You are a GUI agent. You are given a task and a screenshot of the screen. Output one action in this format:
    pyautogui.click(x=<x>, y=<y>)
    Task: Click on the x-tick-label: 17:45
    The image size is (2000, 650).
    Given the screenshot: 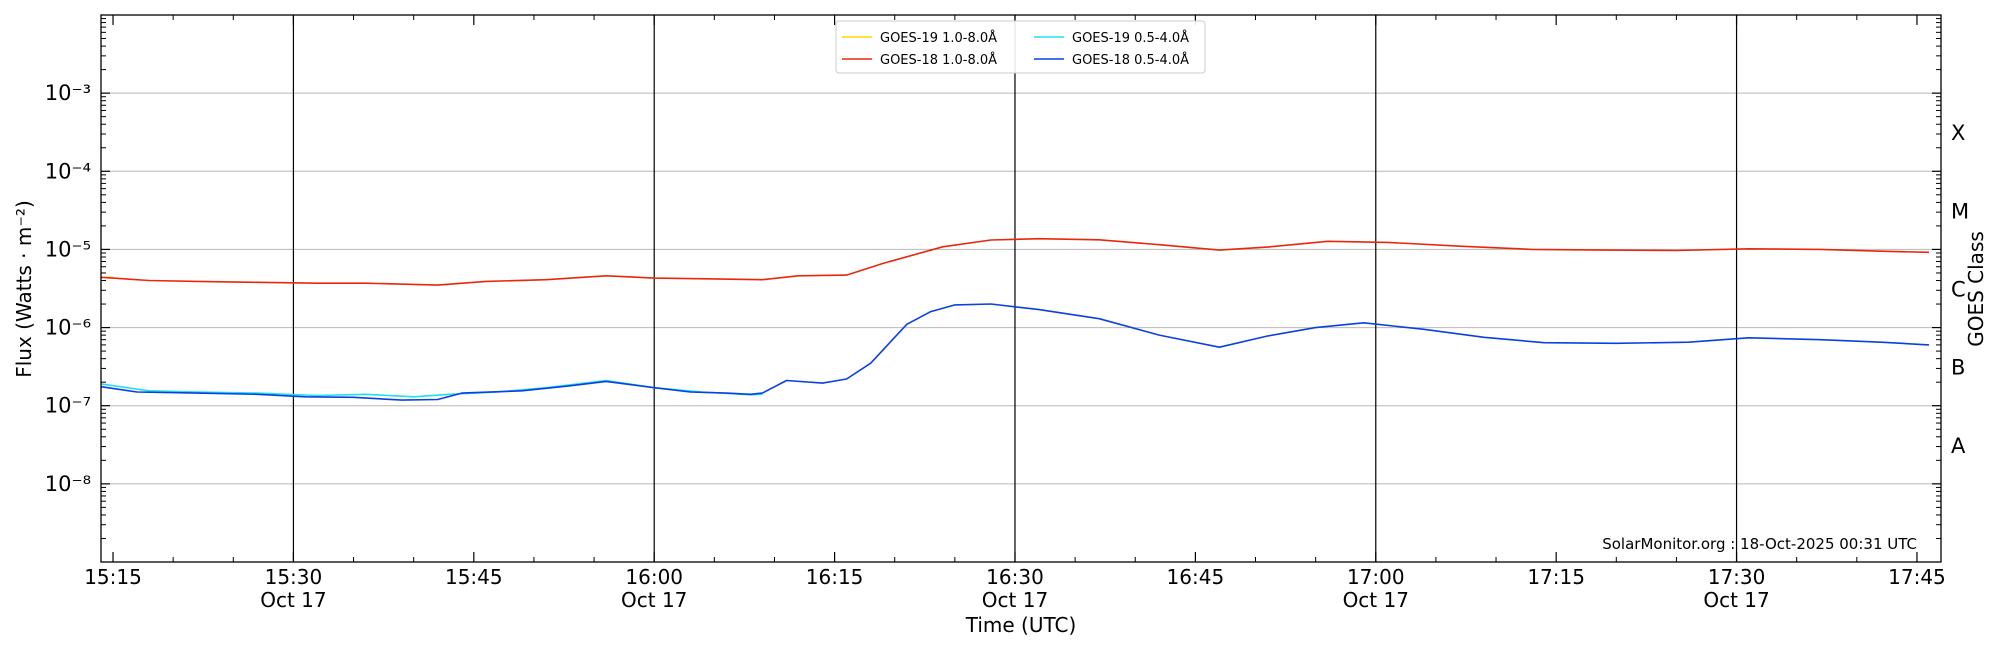 What is the action you would take?
    pyautogui.click(x=1917, y=577)
    